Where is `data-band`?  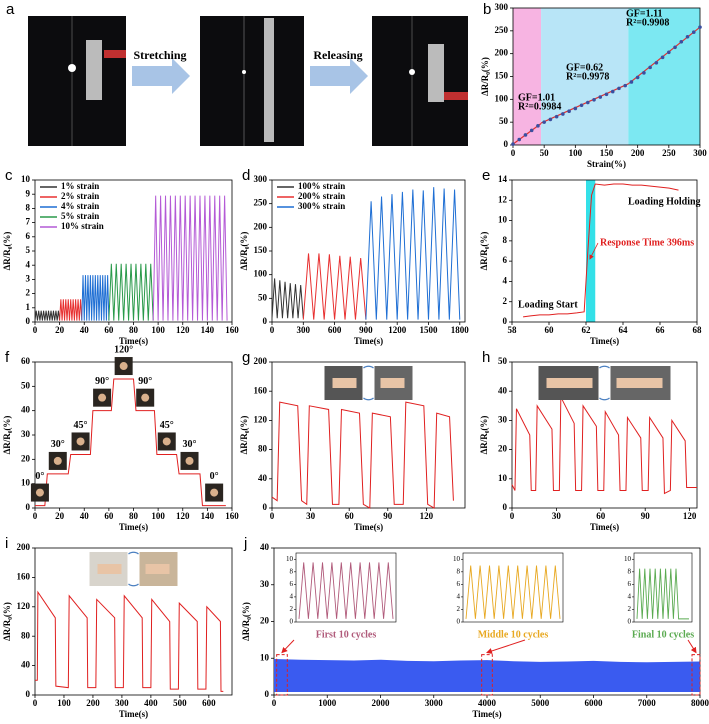
data-band is located at coordinates (487, 675).